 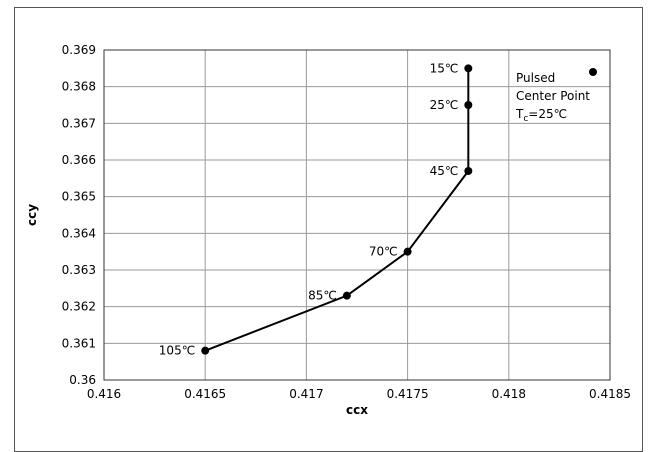 I want to click on data-label: 15℃, so click(x=444, y=68).